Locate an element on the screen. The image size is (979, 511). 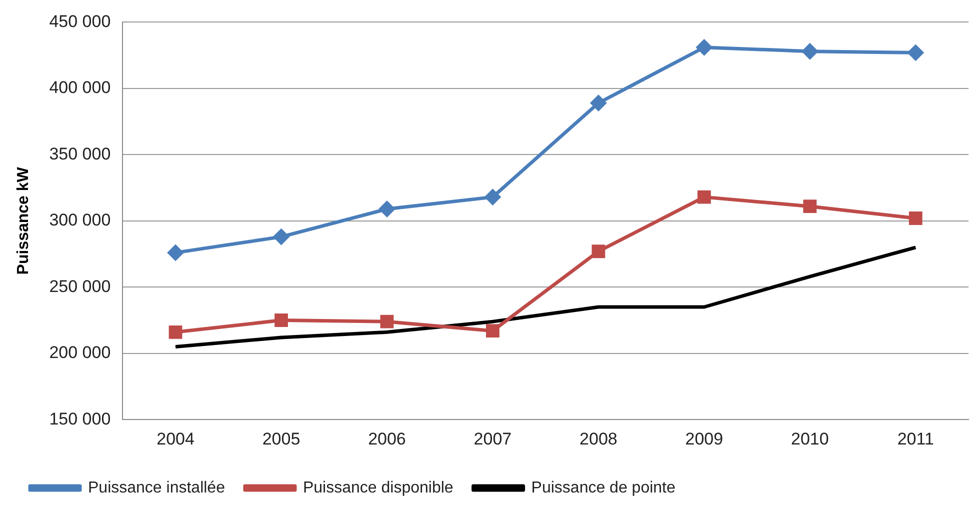
x-tick-label: 2010 is located at coordinates (809, 438).